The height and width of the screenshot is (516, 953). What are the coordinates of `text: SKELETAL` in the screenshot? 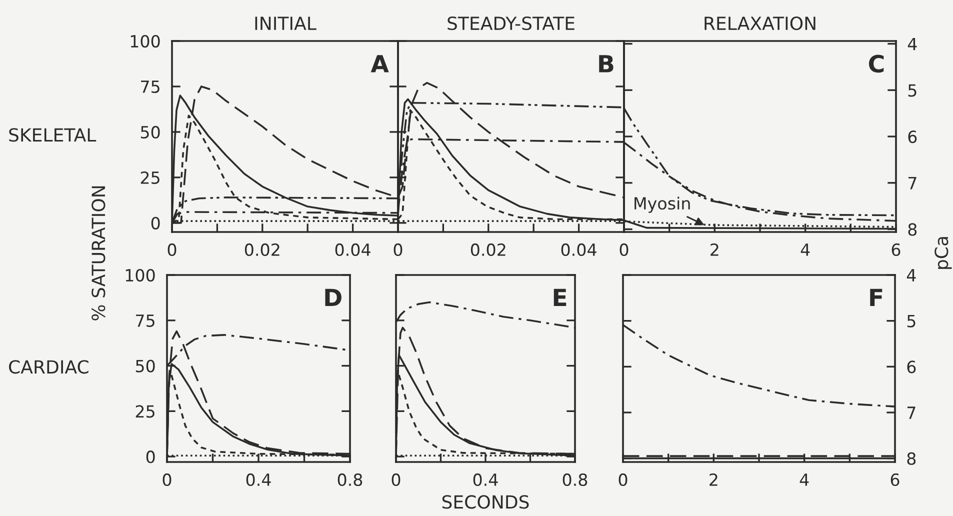 It's located at (52, 135).